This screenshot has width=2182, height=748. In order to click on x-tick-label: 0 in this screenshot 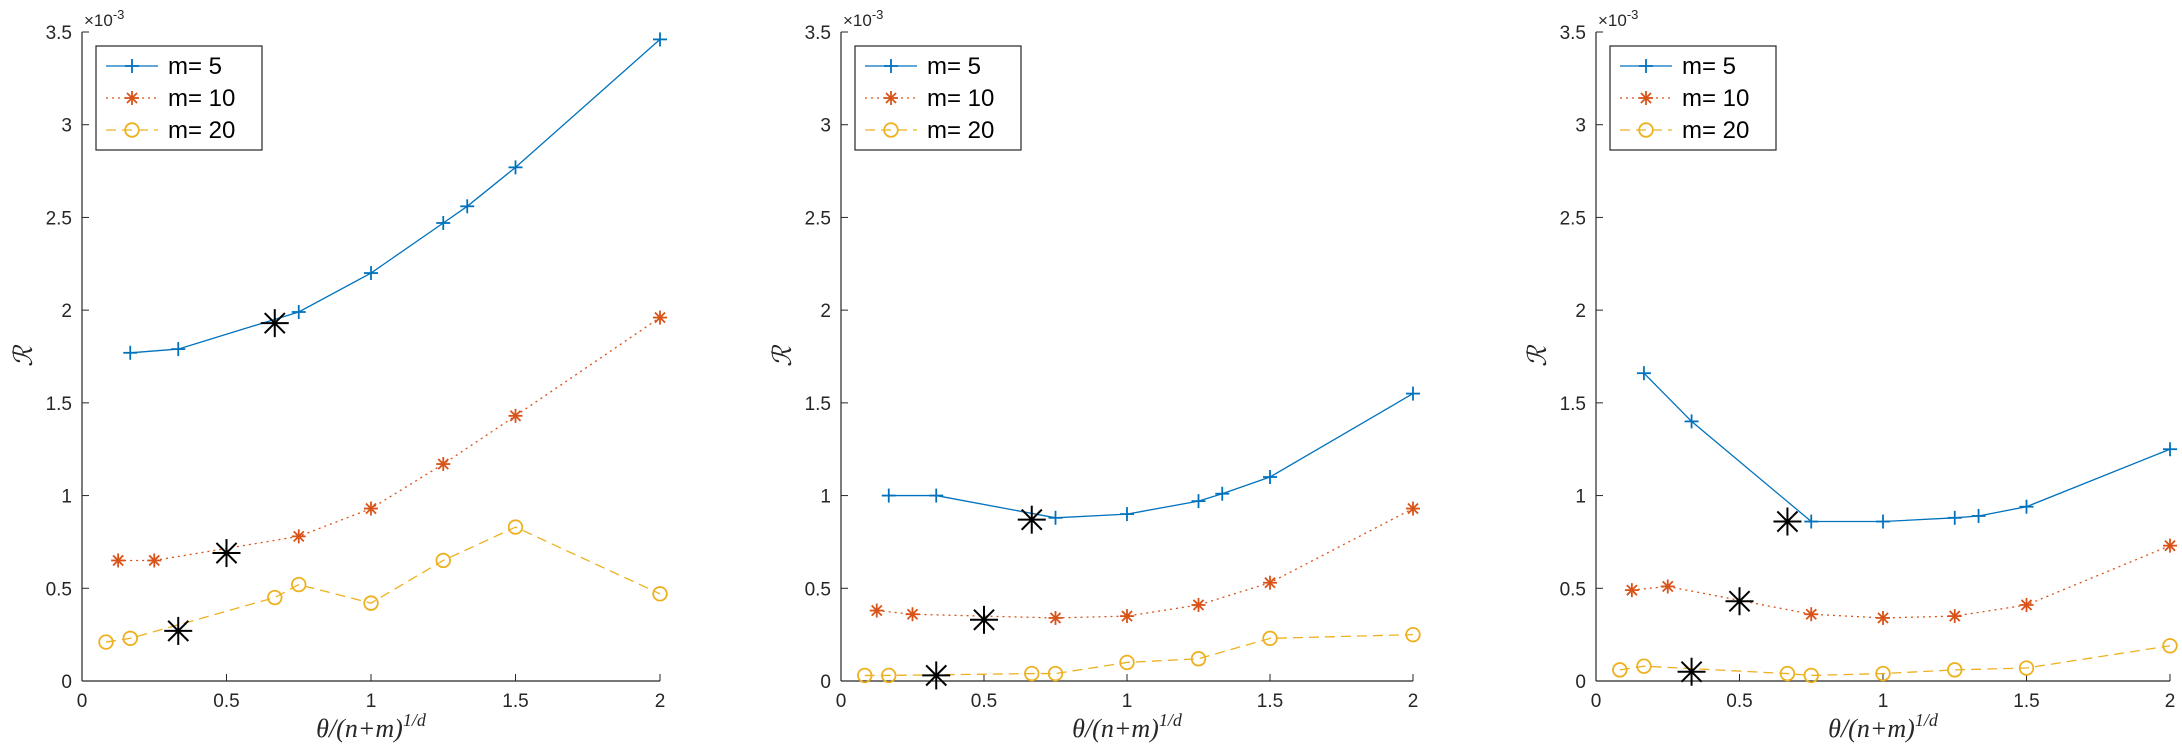, I will do `click(1596, 701)`.